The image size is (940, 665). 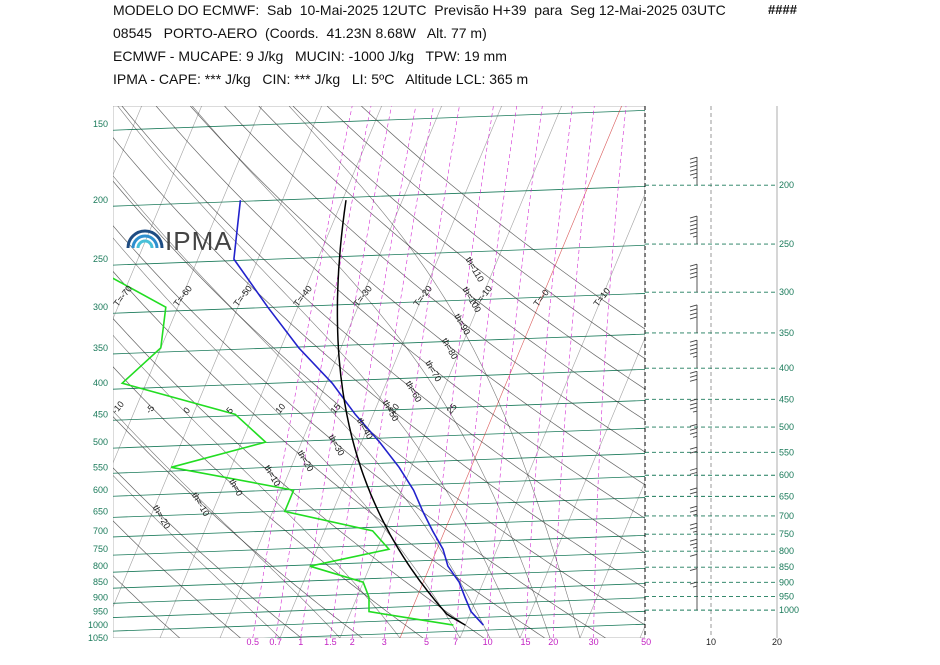 I want to click on pressure-label-left: 600, so click(x=100, y=490).